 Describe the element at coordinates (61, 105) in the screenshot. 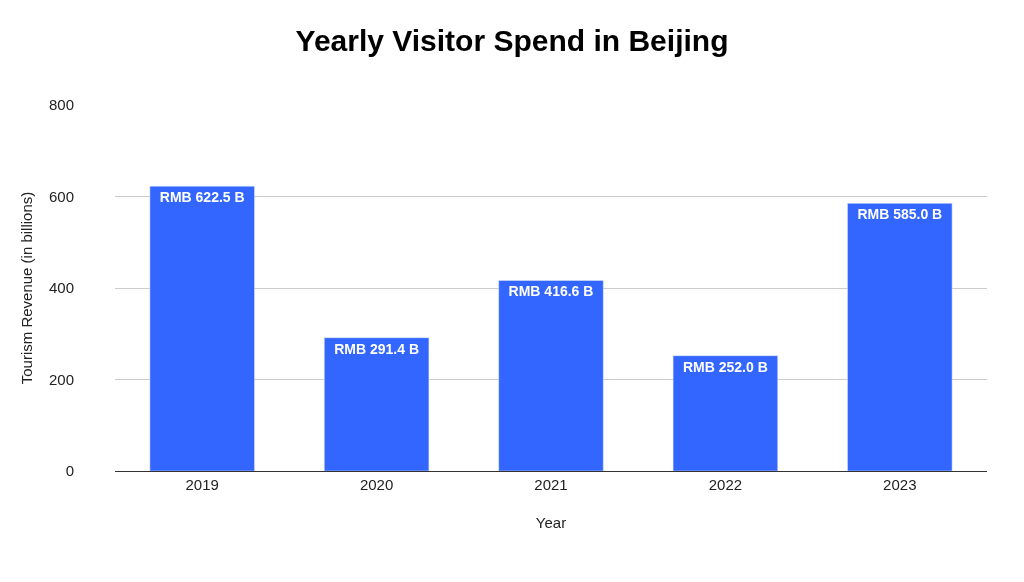

I see `y-tick-label: 800` at that location.